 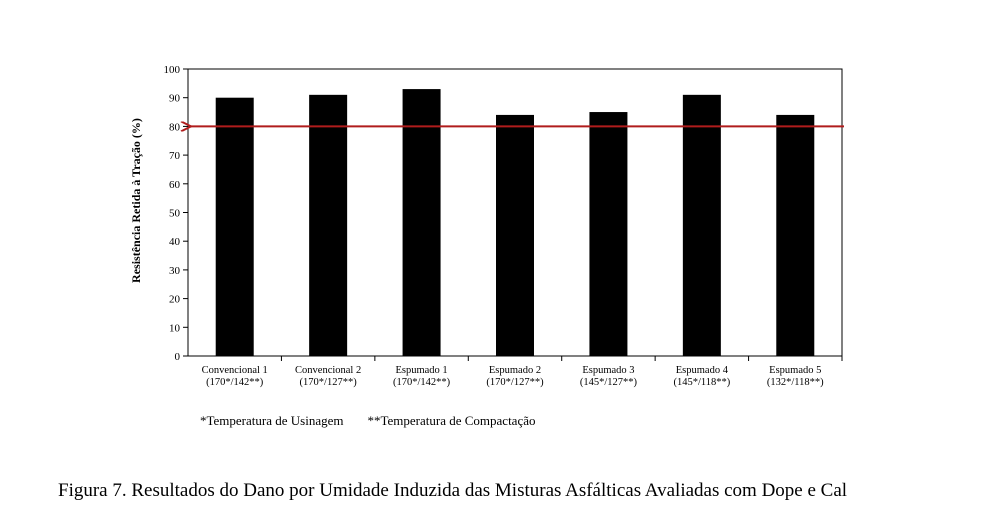 What do you see at coordinates (175, 99) in the screenshot?
I see `y-tick-label: 90` at bounding box center [175, 99].